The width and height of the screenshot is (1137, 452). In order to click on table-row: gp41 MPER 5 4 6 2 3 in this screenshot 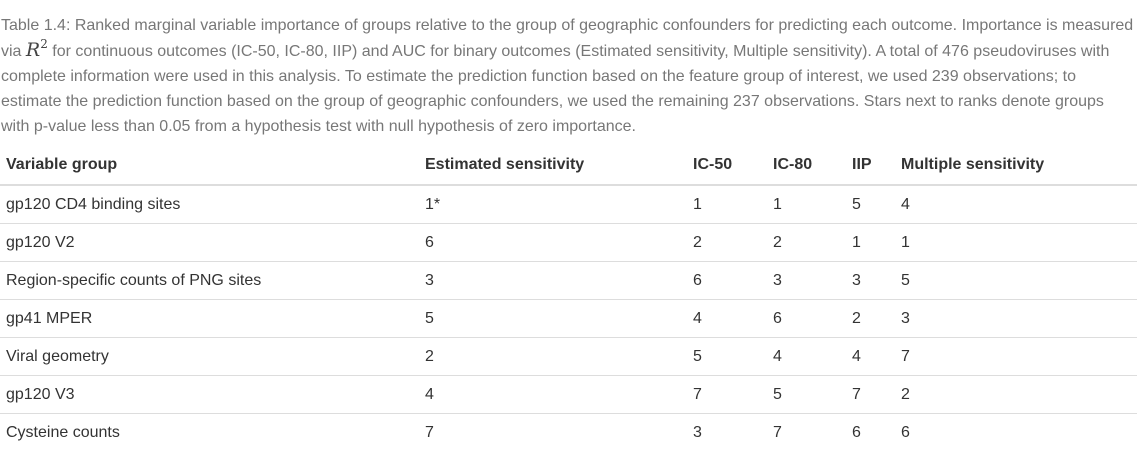, I will do `click(568, 318)`.